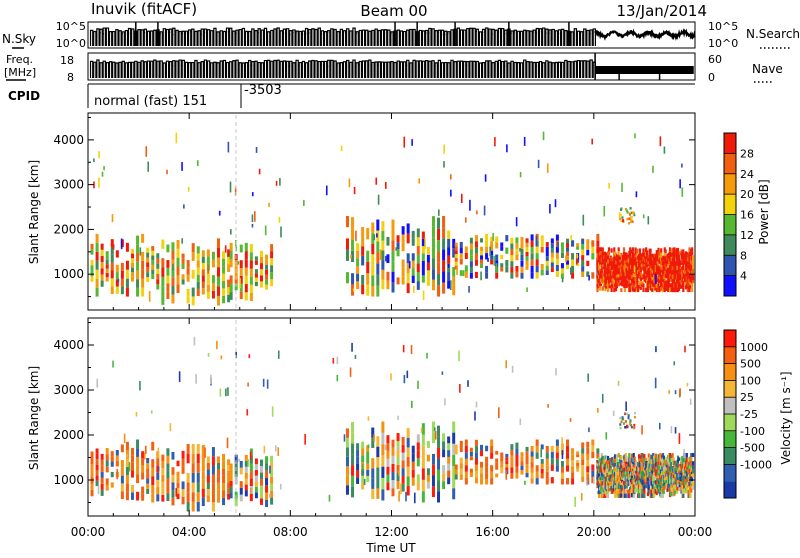  What do you see at coordinates (747, 235) in the screenshot?
I see `colorbar-tick-label: 12` at bounding box center [747, 235].